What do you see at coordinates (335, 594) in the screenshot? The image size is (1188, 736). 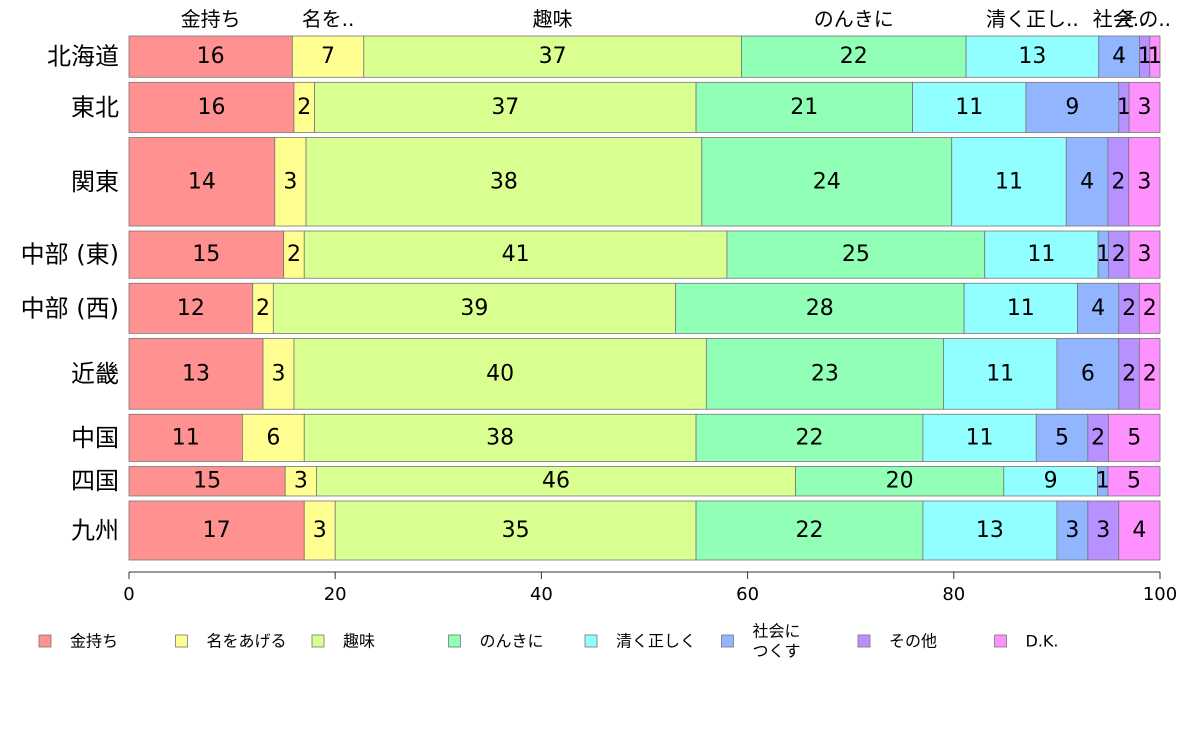 I see `x-tick-label: 20` at bounding box center [335, 594].